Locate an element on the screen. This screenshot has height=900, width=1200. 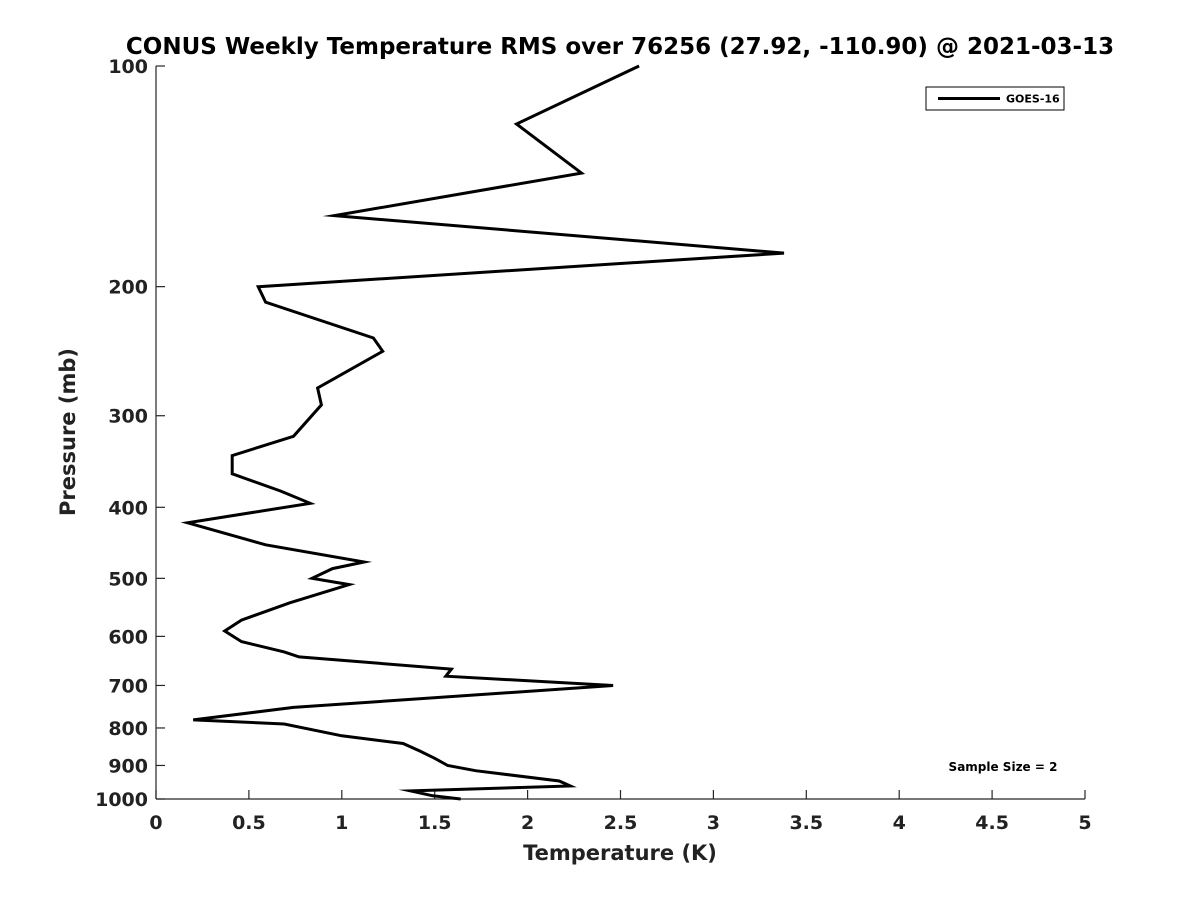
y-axis-label: Pressure (mb) is located at coordinates (68, 432).